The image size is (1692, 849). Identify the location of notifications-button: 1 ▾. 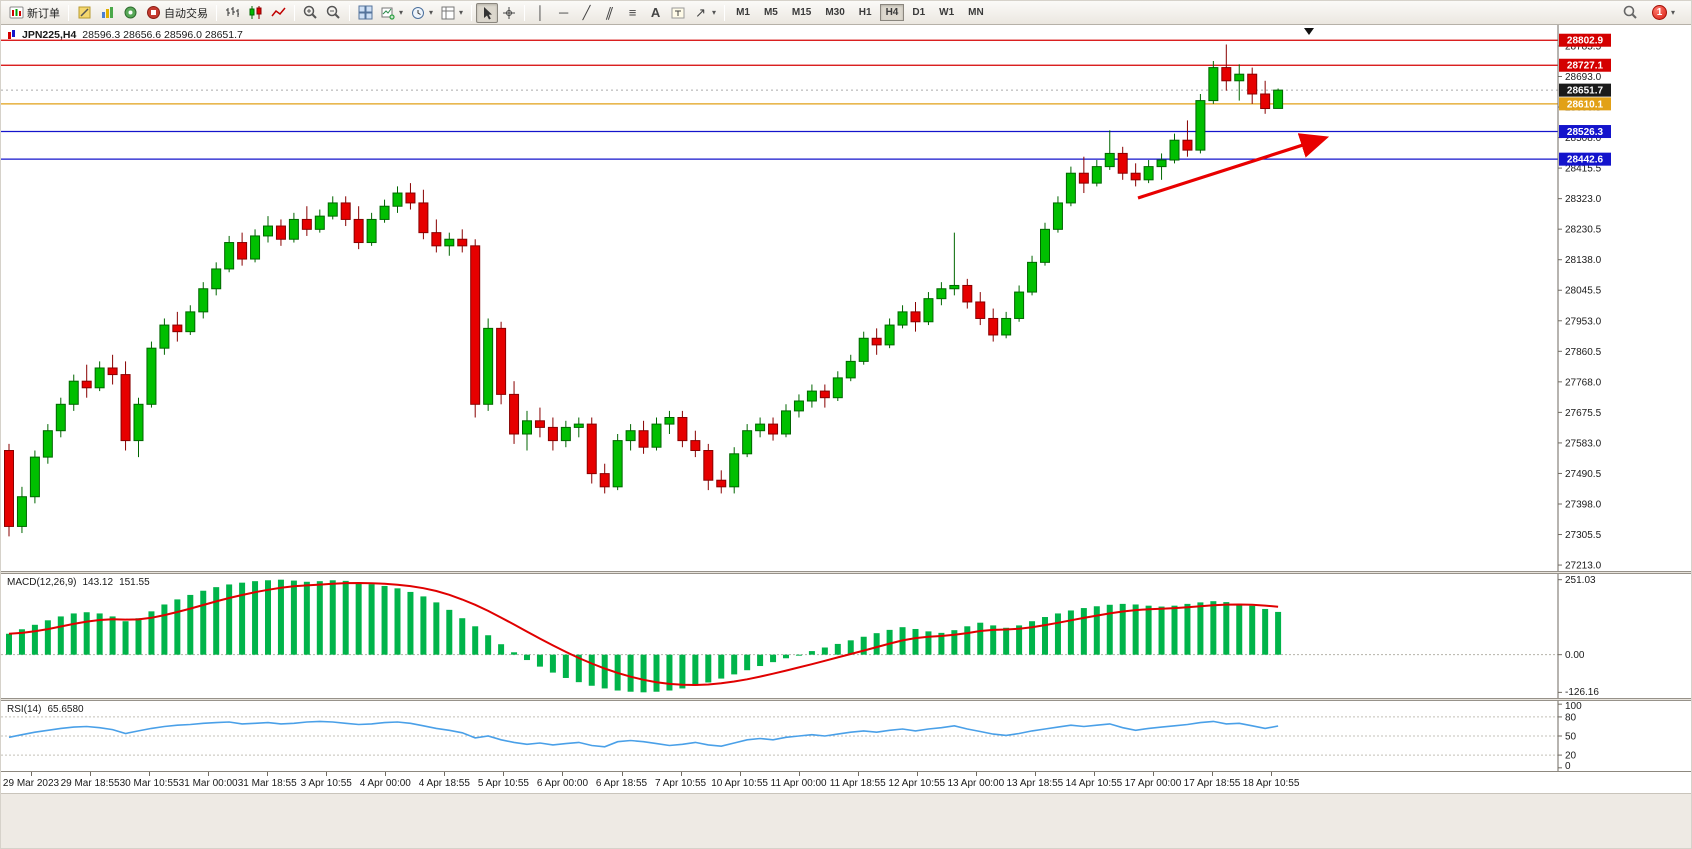
(1663, 13).